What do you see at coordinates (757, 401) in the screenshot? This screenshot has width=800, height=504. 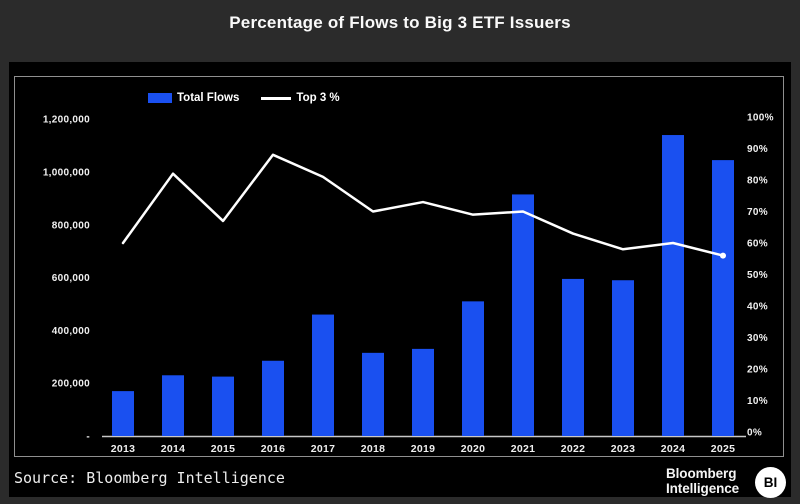 I see `right-axis-tick-label: 10%` at bounding box center [757, 401].